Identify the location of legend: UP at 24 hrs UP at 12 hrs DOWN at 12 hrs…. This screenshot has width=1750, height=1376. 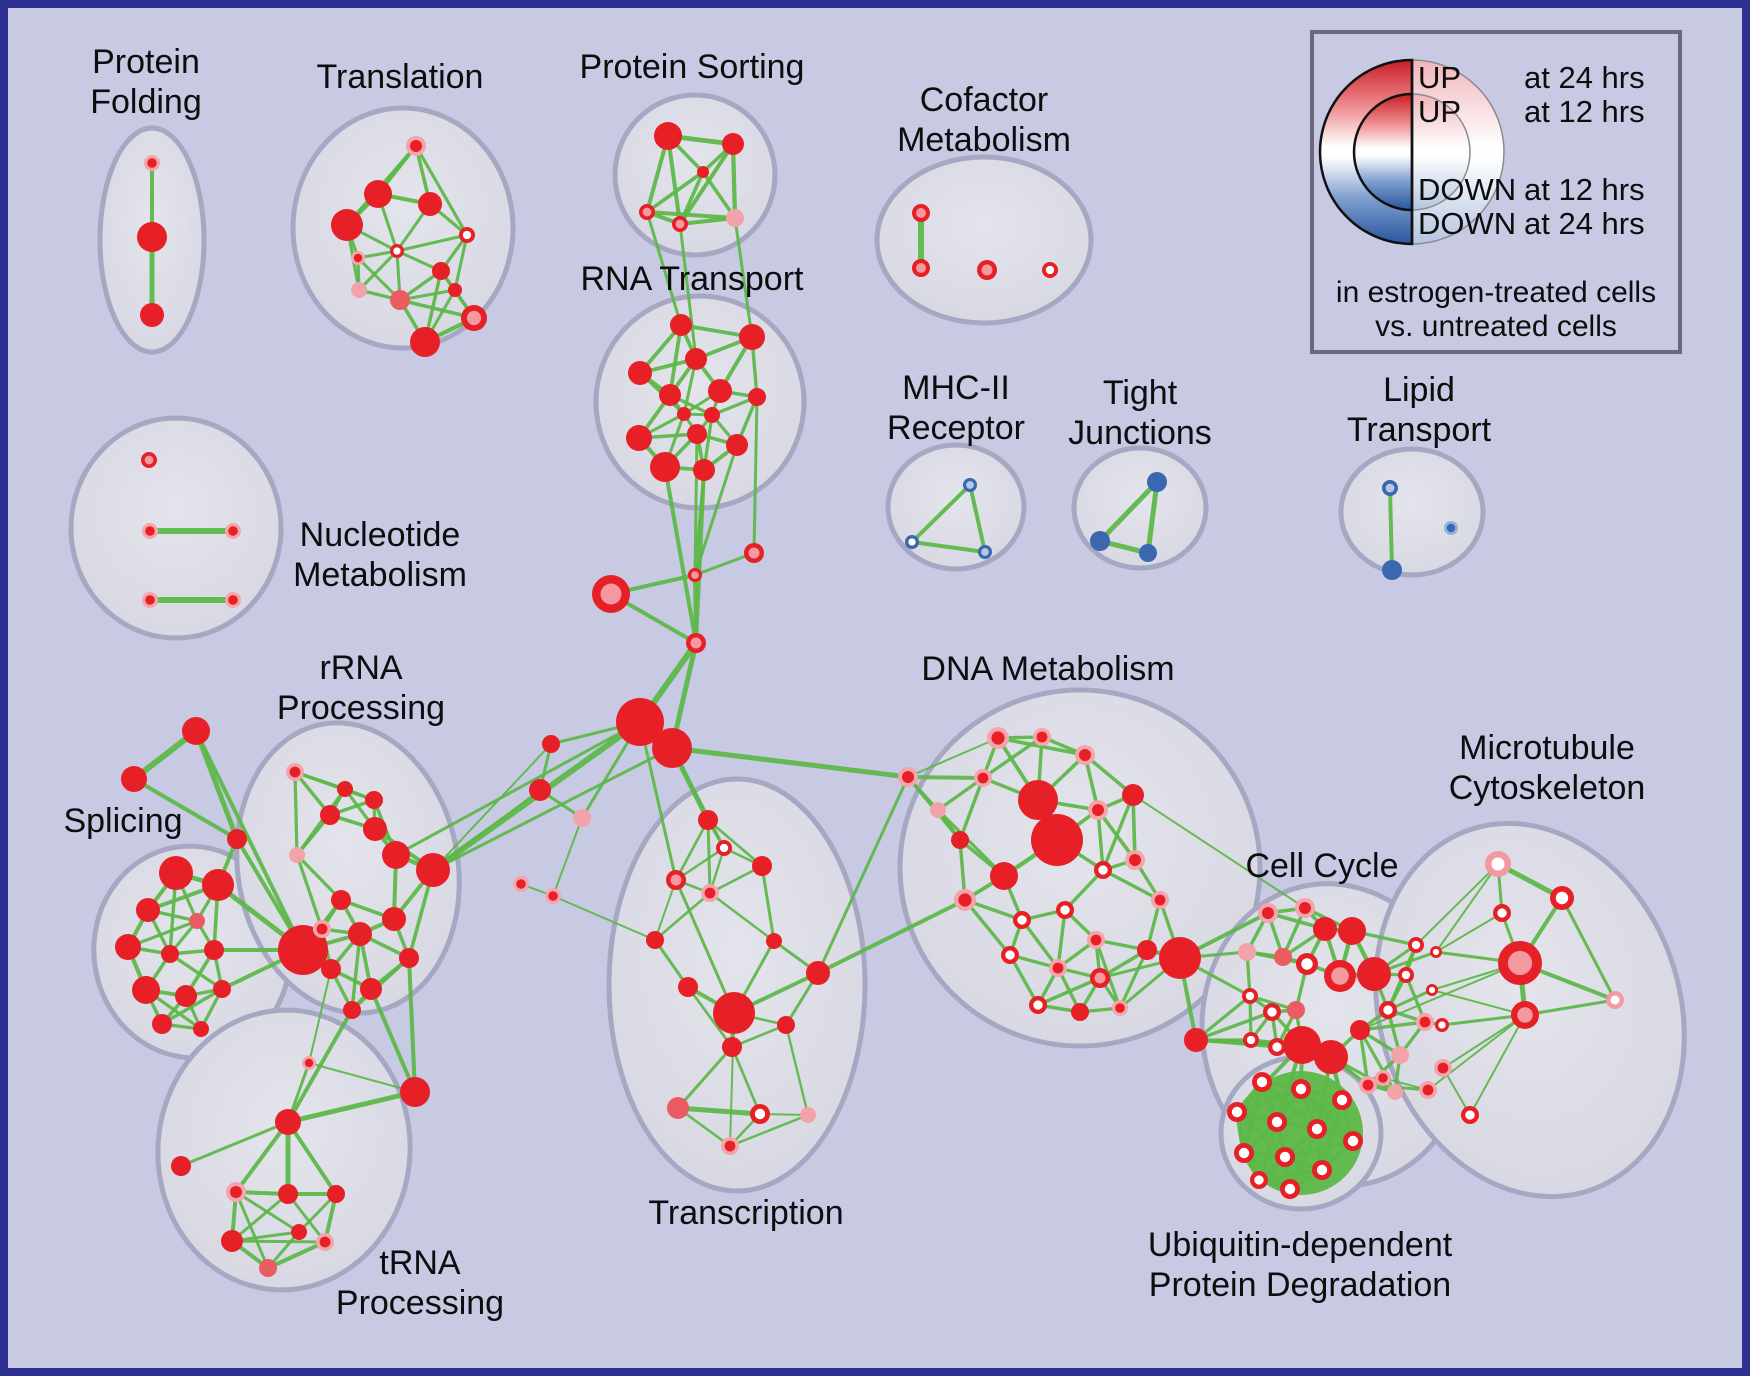
(1496, 192).